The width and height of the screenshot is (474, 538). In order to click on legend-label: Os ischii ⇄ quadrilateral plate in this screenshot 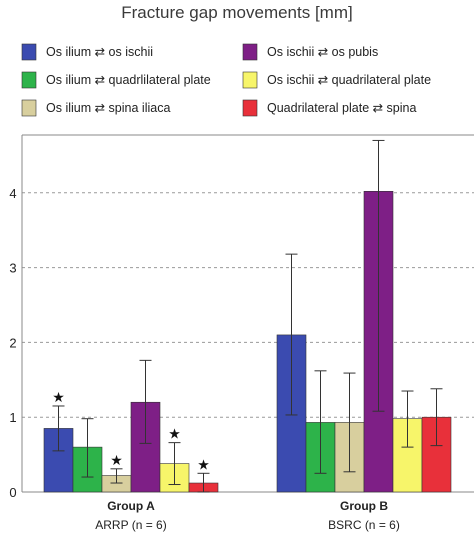, I will do `click(349, 80)`.